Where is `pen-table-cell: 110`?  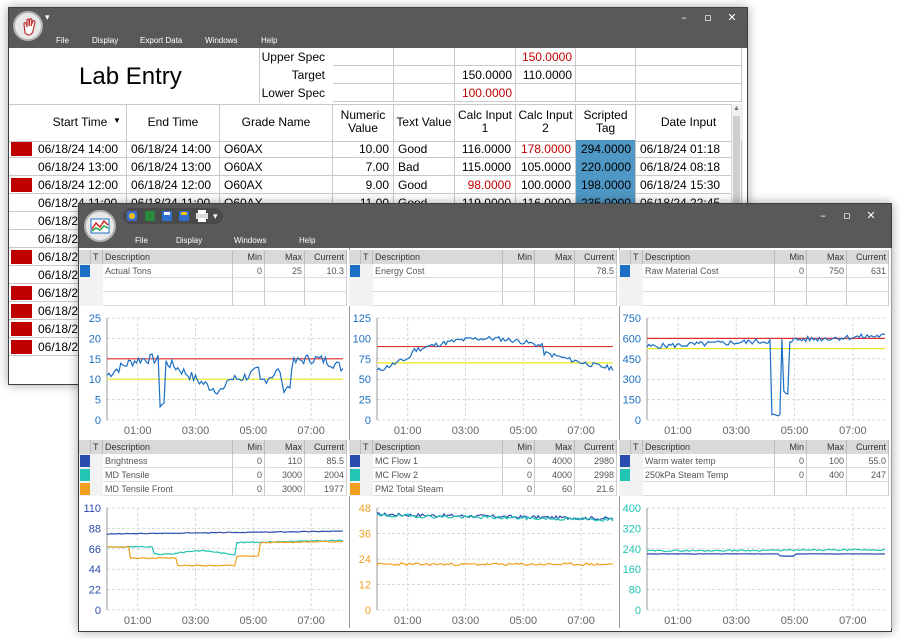 pen-table-cell: 110 is located at coordinates (285, 461).